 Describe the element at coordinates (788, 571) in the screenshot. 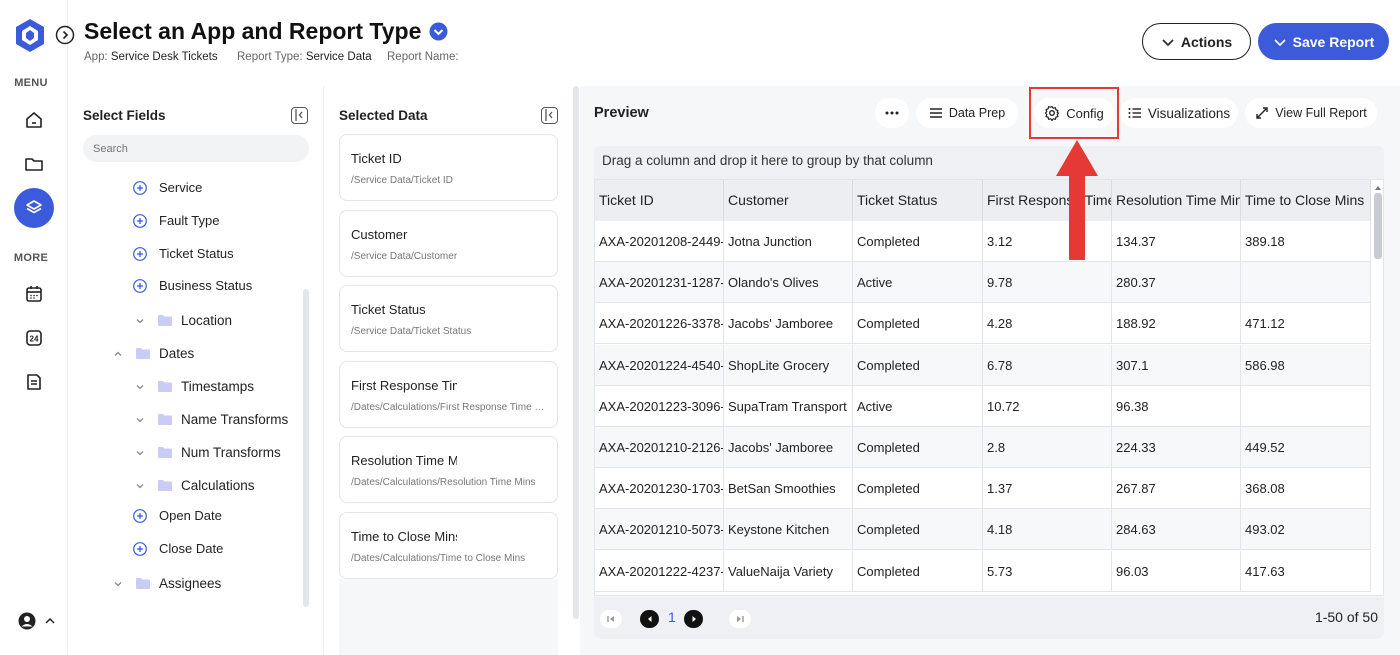

I see `table-cell: ValueNaija Variety` at that location.